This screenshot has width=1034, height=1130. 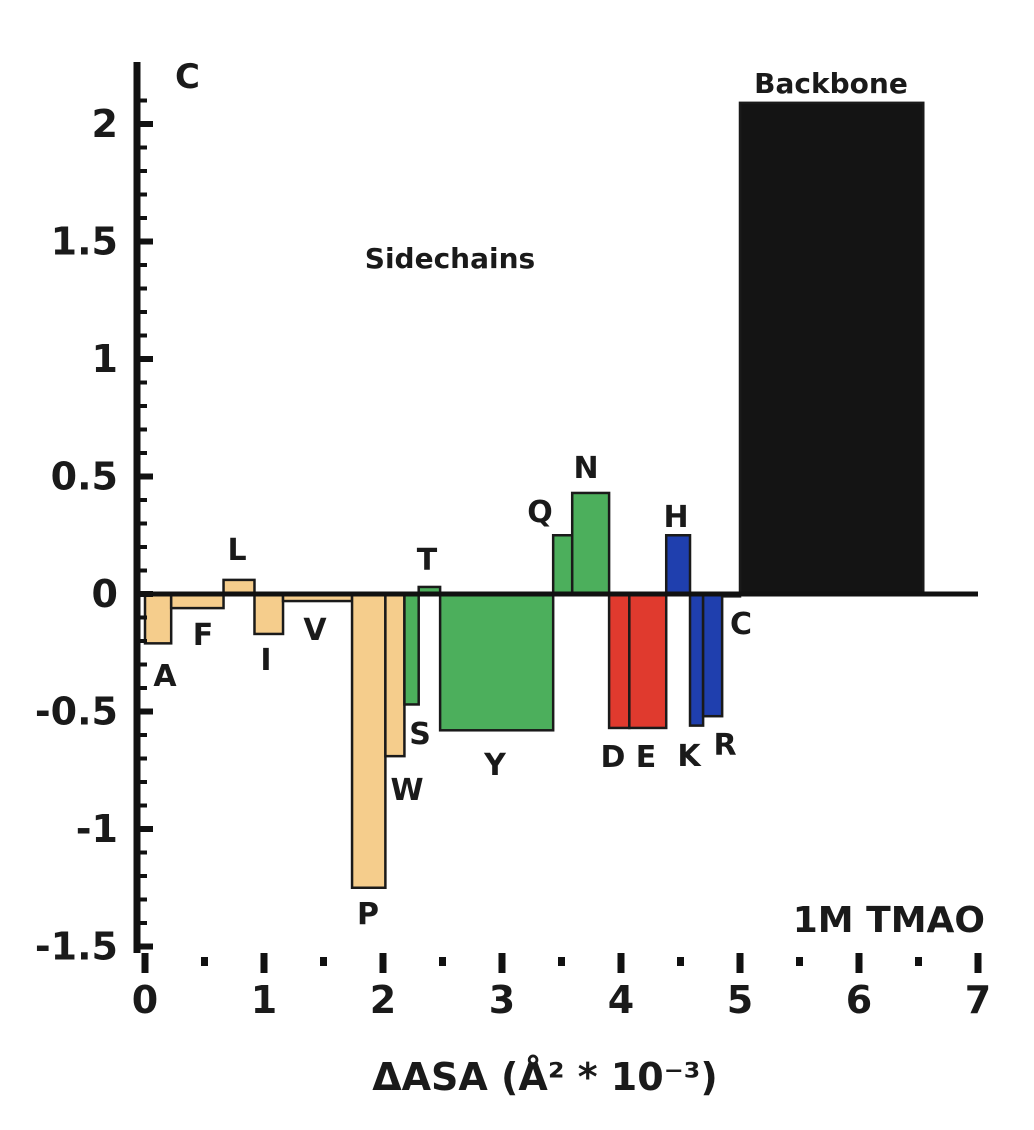 What do you see at coordinates (978, 1000) in the screenshot?
I see `x-tick-label: 7` at bounding box center [978, 1000].